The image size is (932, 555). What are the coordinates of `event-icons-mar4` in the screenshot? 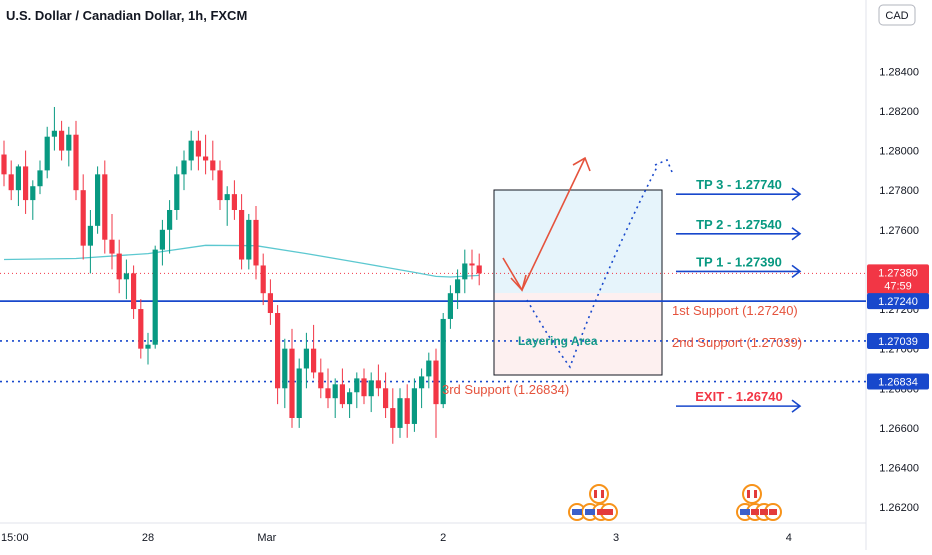 It's located at (759, 502).